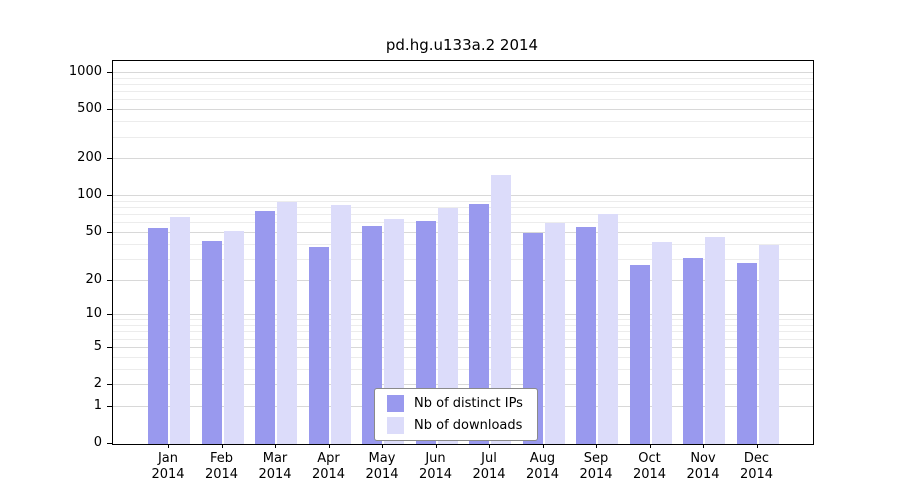 This screenshot has width=900, height=500. I want to click on x-tick-label: May 2014, so click(382, 466).